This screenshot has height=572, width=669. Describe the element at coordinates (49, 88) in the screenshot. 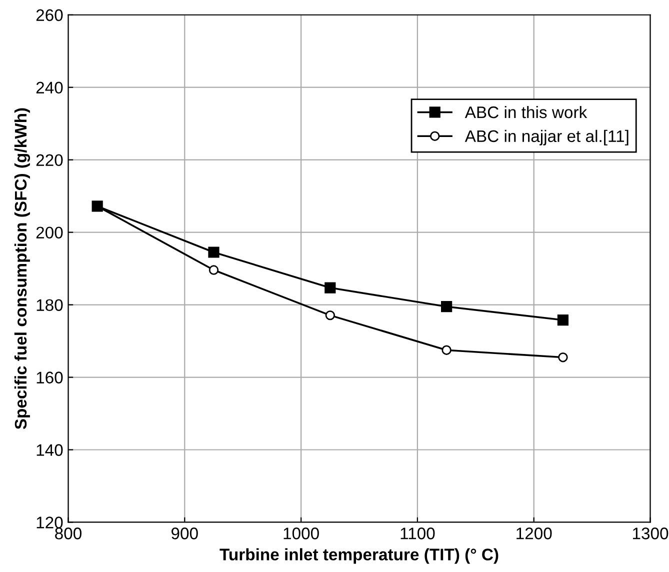

I see `y-tick-label: 240` at that location.